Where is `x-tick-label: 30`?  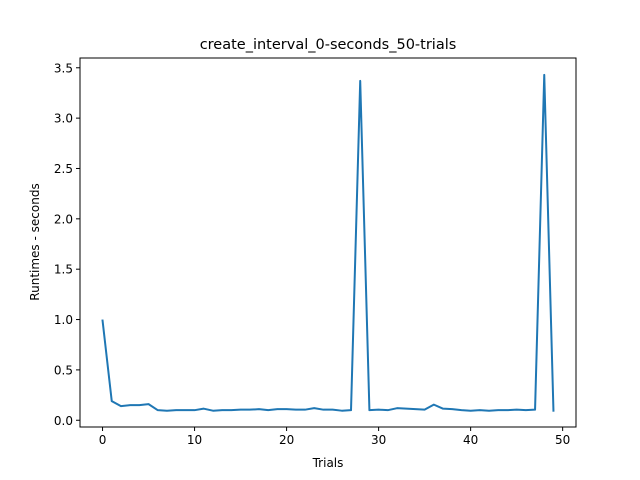 x-tick-label: 30 is located at coordinates (378, 440).